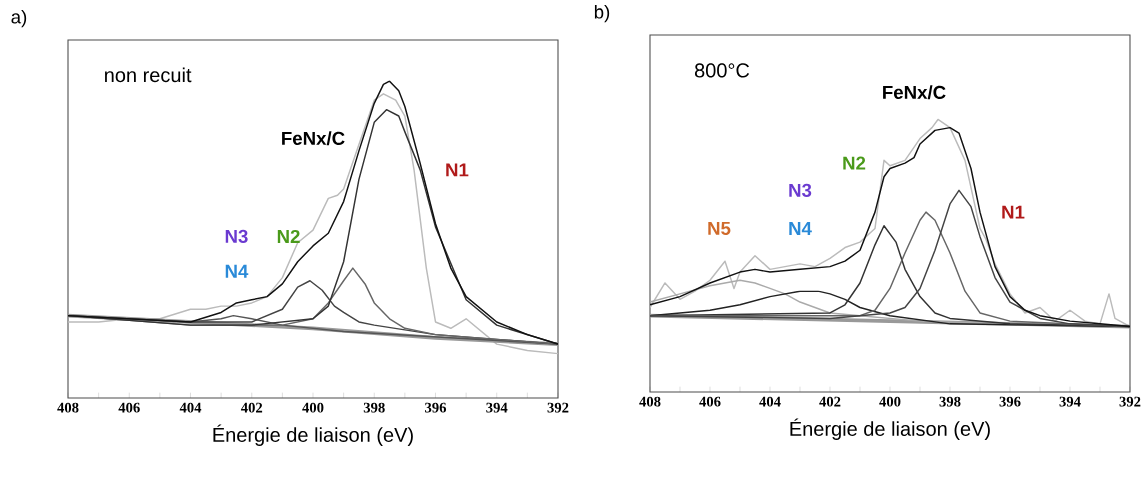  What do you see at coordinates (313, 138) in the screenshot?
I see `annotation: FeNx/C` at bounding box center [313, 138].